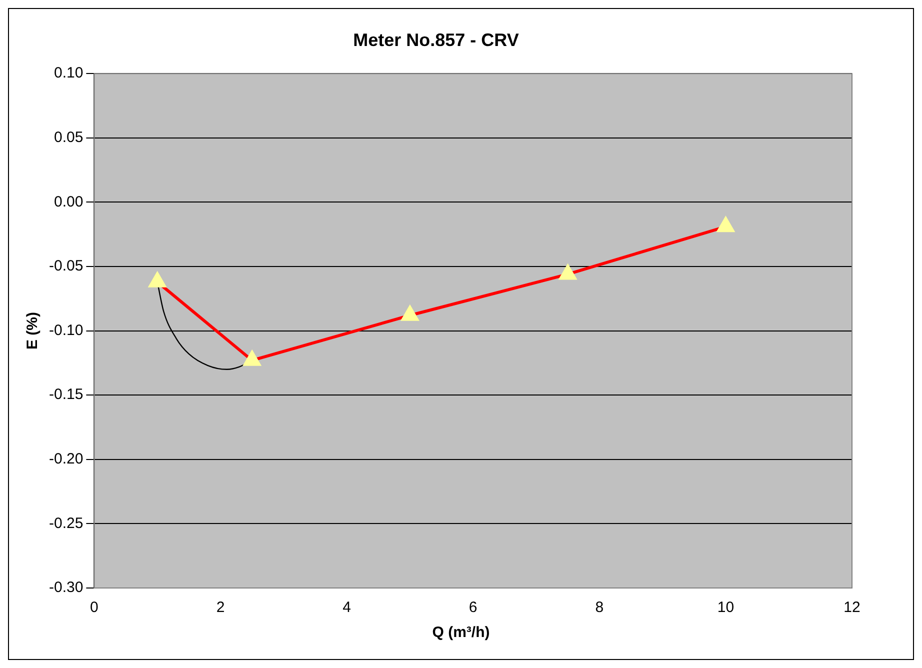 The width and height of the screenshot is (922, 668). What do you see at coordinates (33, 331) in the screenshot?
I see `y-axis-title: E (%)` at bounding box center [33, 331].